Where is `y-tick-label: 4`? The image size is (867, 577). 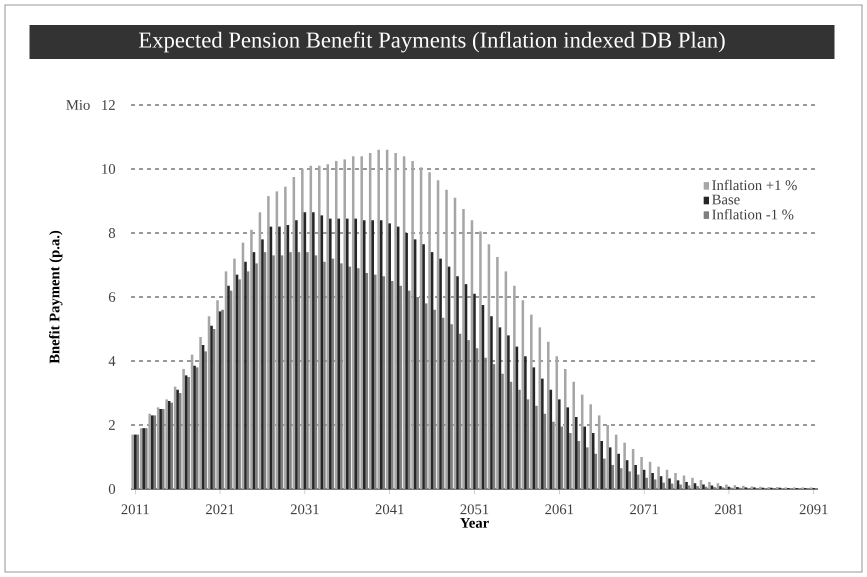 y-tick-label: 4 is located at coordinates (112, 361).